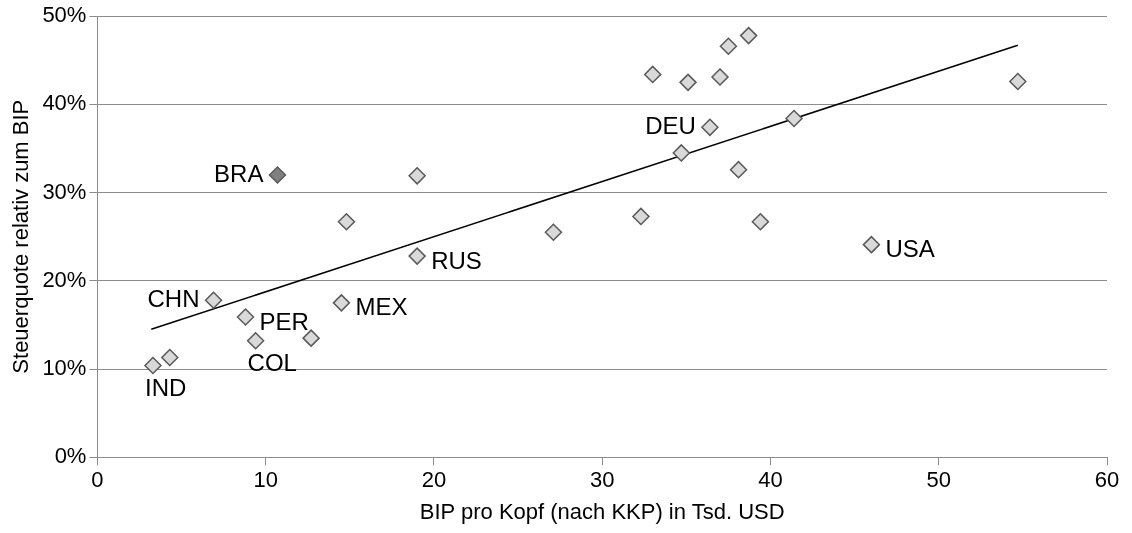 This screenshot has height=533, width=1132. What do you see at coordinates (602, 480) in the screenshot?
I see `x-tick-label: 30` at bounding box center [602, 480].